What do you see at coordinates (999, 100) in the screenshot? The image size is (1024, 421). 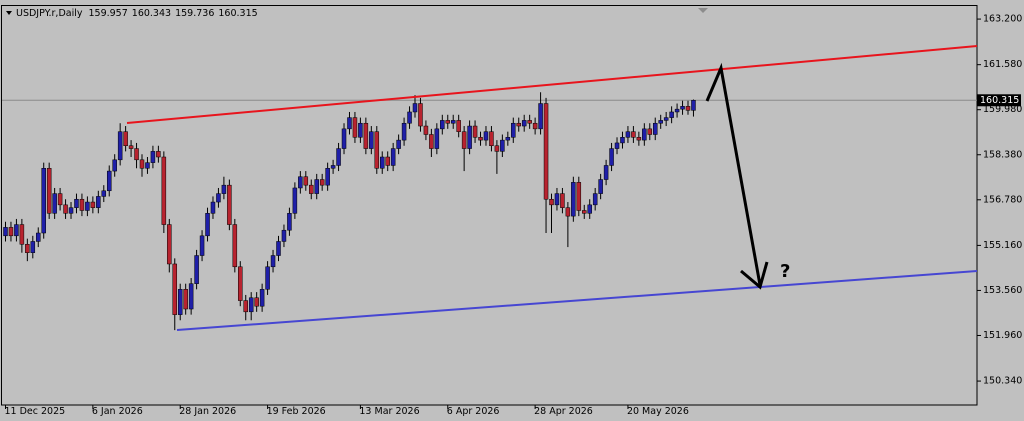 I see `current-price-box` at bounding box center [999, 100].